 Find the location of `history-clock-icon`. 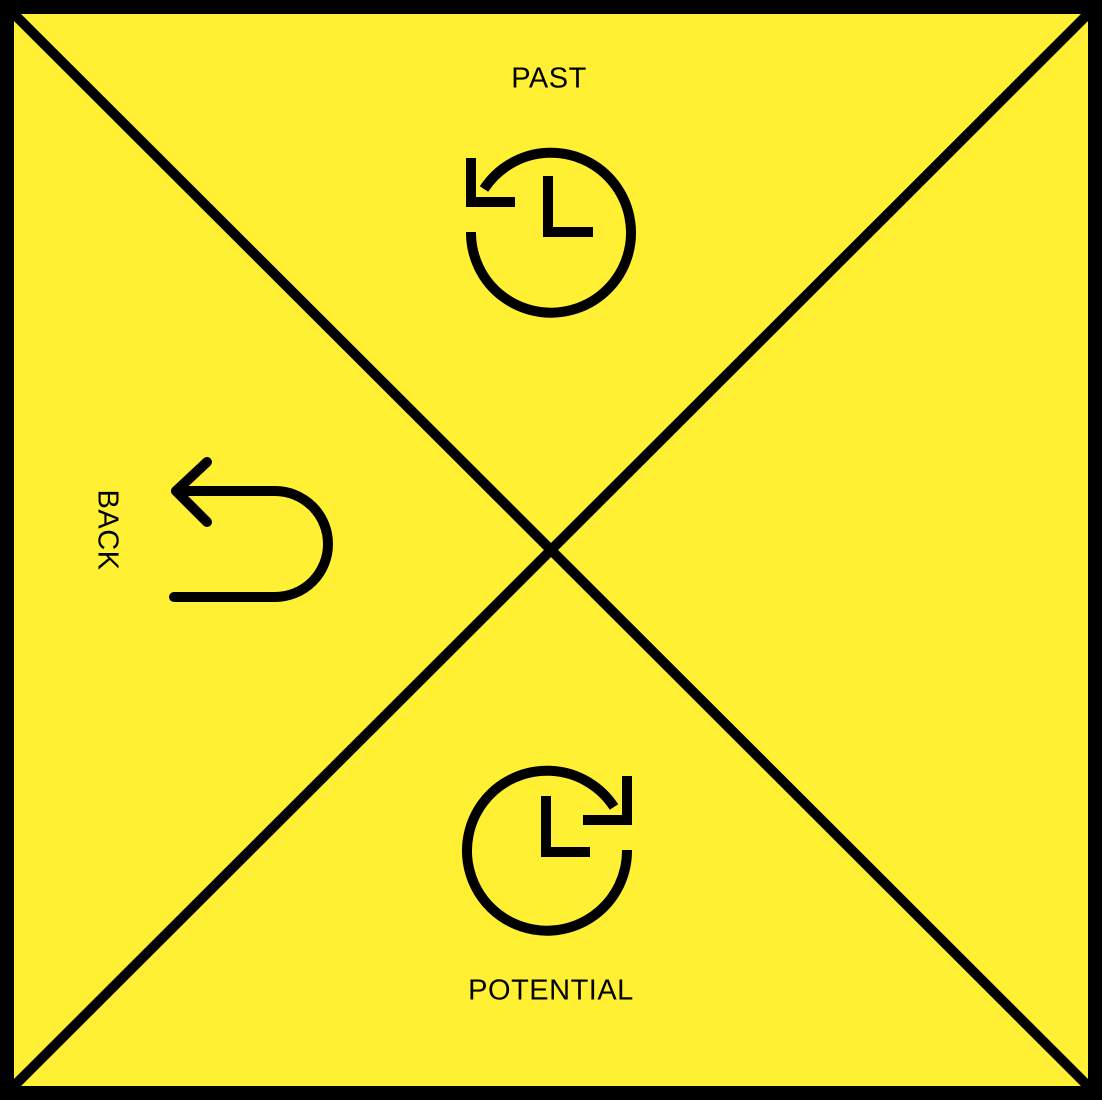

history-clock-icon is located at coordinates (550, 232).